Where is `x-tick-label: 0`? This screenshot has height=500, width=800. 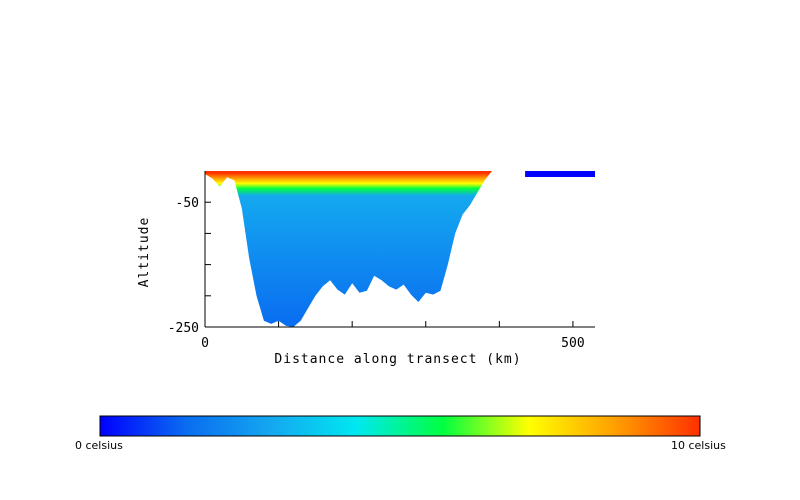
x-tick-label: 0 is located at coordinates (205, 343).